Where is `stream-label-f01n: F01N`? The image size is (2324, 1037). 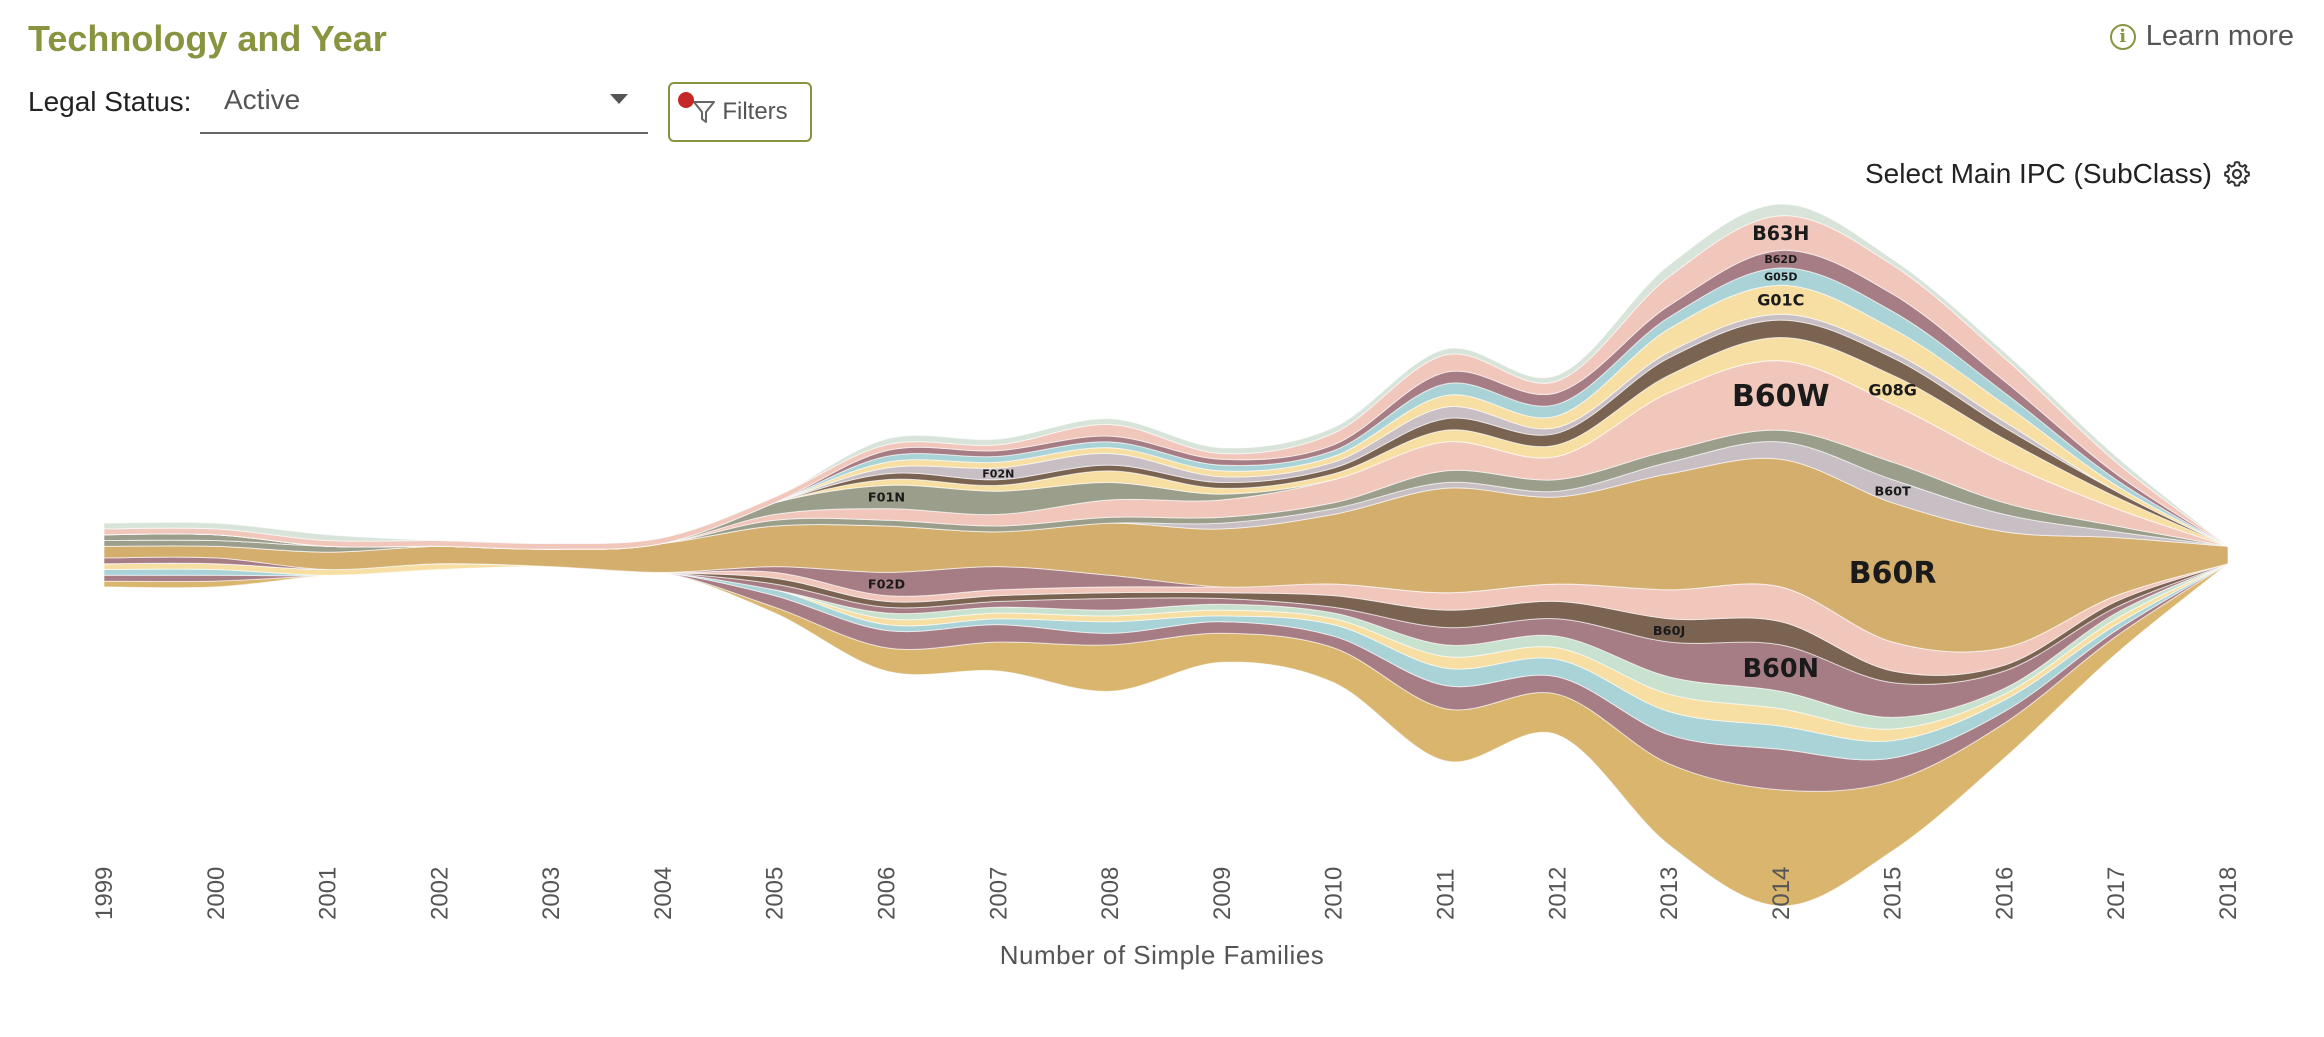
stream-label-f01n: F01N is located at coordinates (886, 498).